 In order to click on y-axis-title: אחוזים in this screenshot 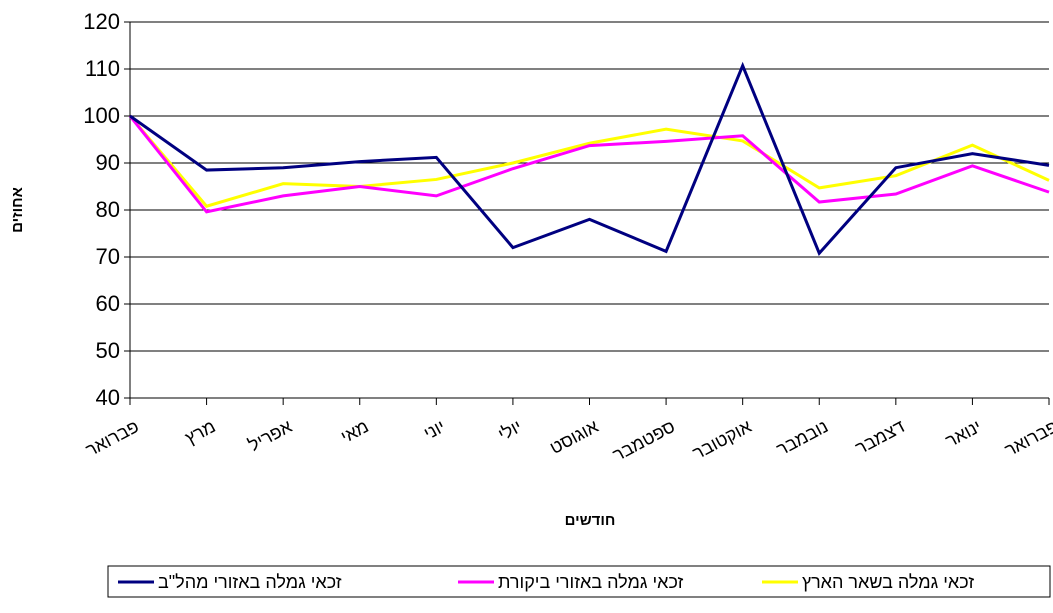, I will do `click(17, 210)`.